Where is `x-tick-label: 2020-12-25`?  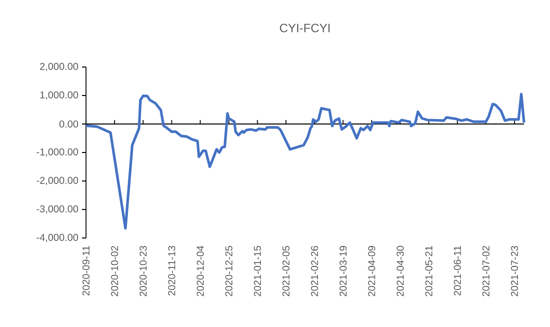
x-tick-label: 2020-12-25 is located at coordinates (228, 271).